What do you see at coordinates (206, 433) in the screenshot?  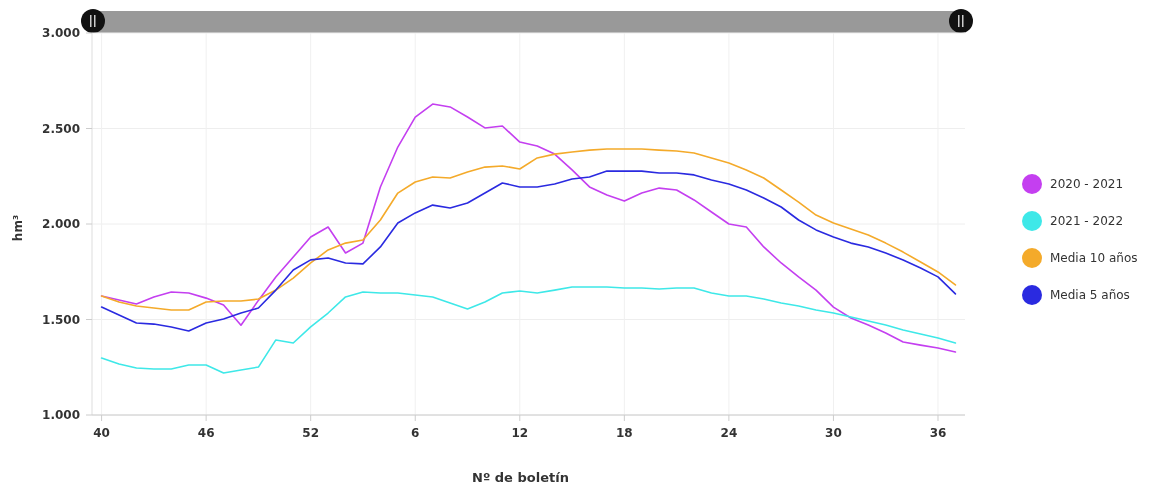 I see `x-tick-label: 46` at bounding box center [206, 433].